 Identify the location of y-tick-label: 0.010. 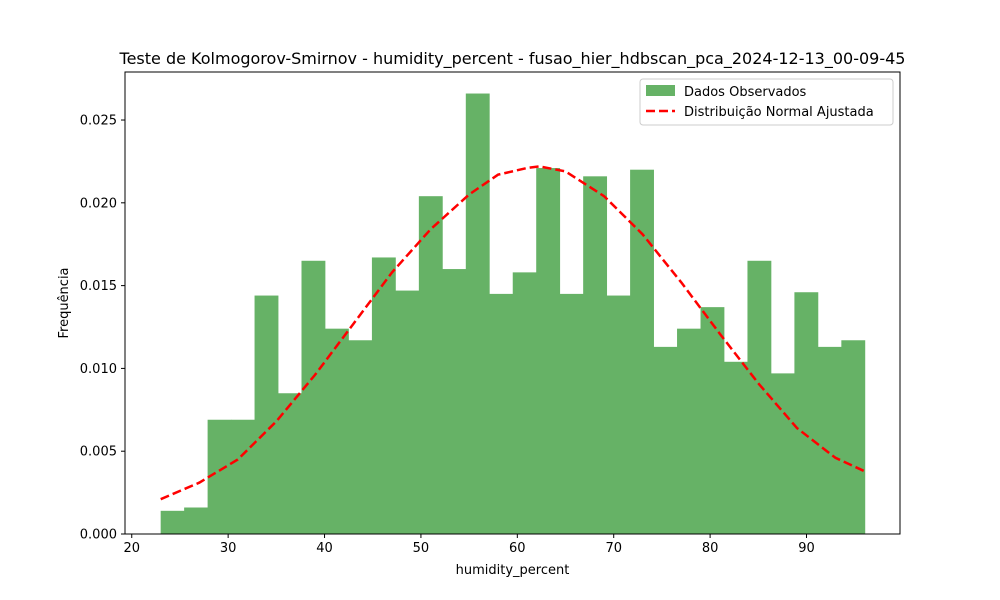
(98, 369).